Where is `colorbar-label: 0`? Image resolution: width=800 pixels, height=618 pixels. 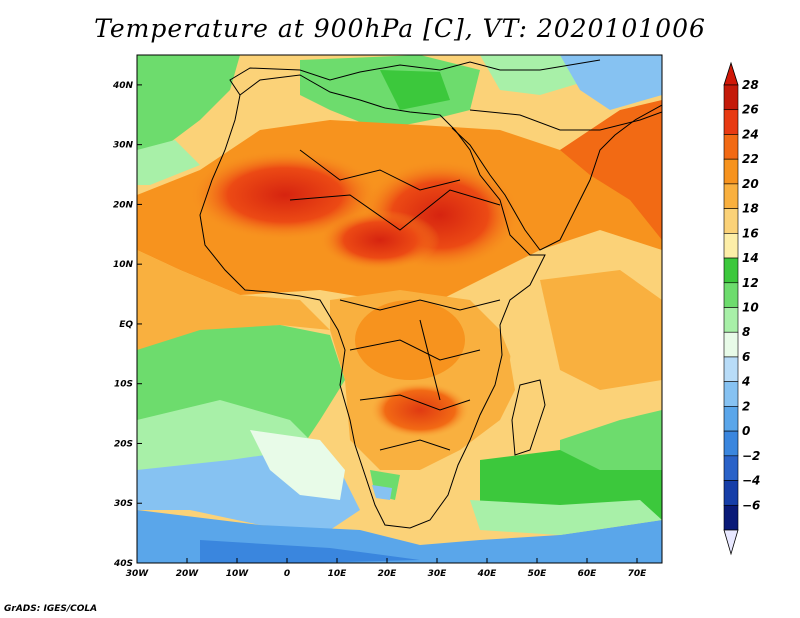 colorbar-label: 0 is located at coordinates (746, 431).